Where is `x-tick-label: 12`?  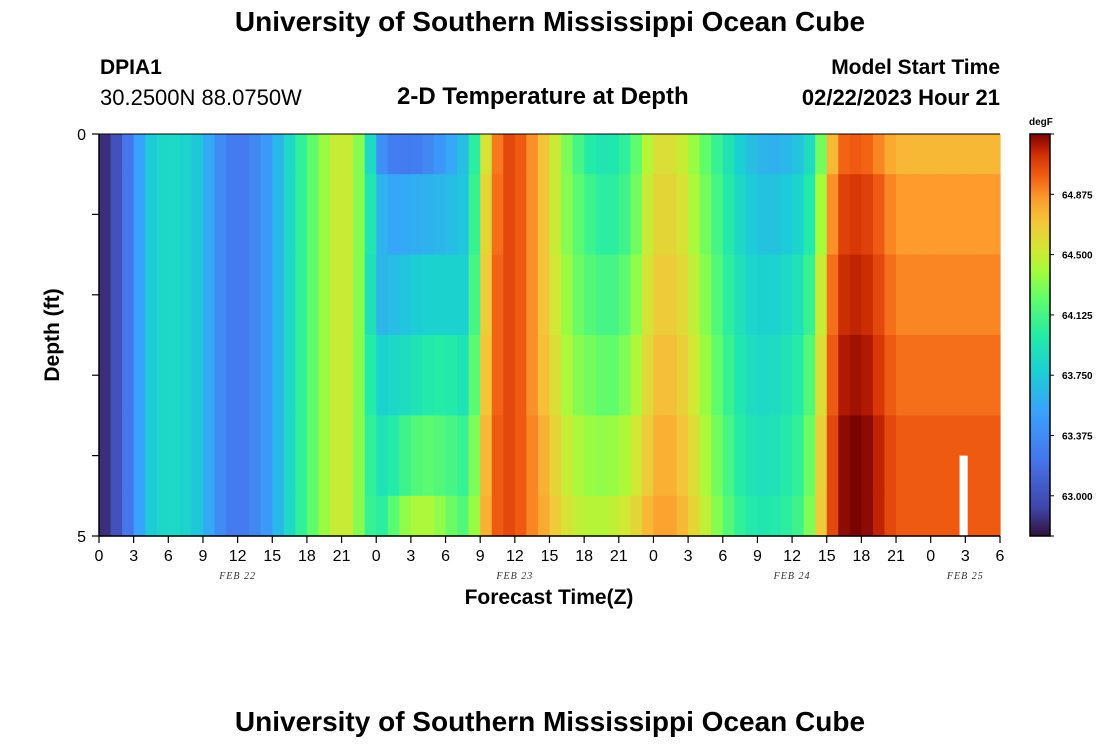
x-tick-label: 12 is located at coordinates (792, 556).